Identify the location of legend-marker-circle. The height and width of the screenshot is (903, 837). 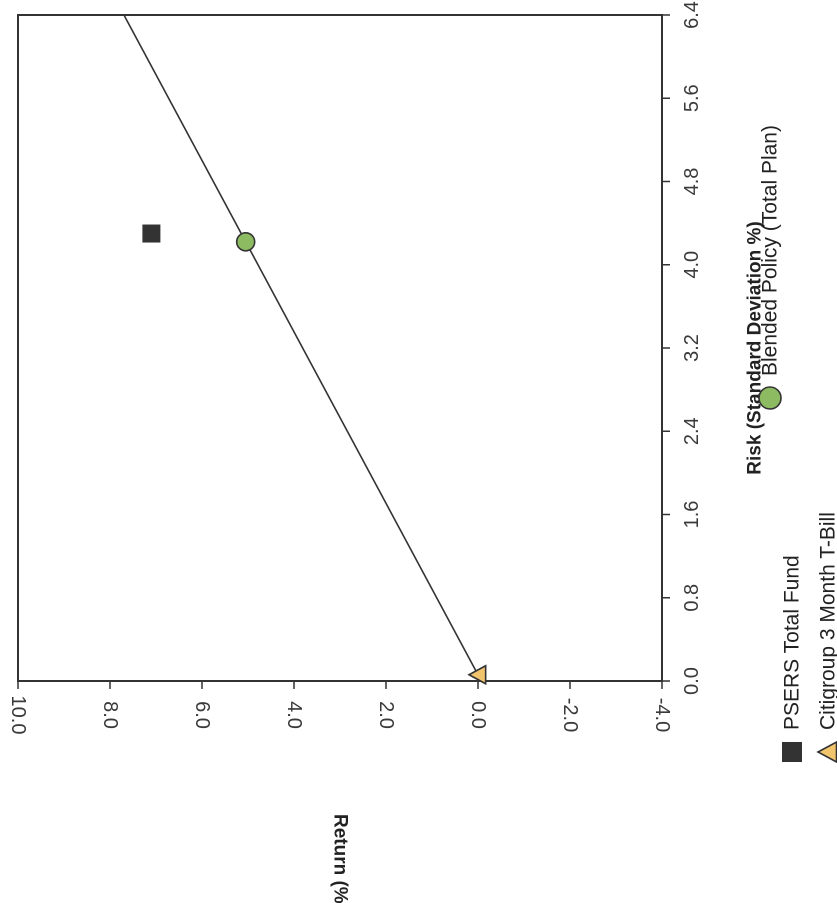
(770, 398).